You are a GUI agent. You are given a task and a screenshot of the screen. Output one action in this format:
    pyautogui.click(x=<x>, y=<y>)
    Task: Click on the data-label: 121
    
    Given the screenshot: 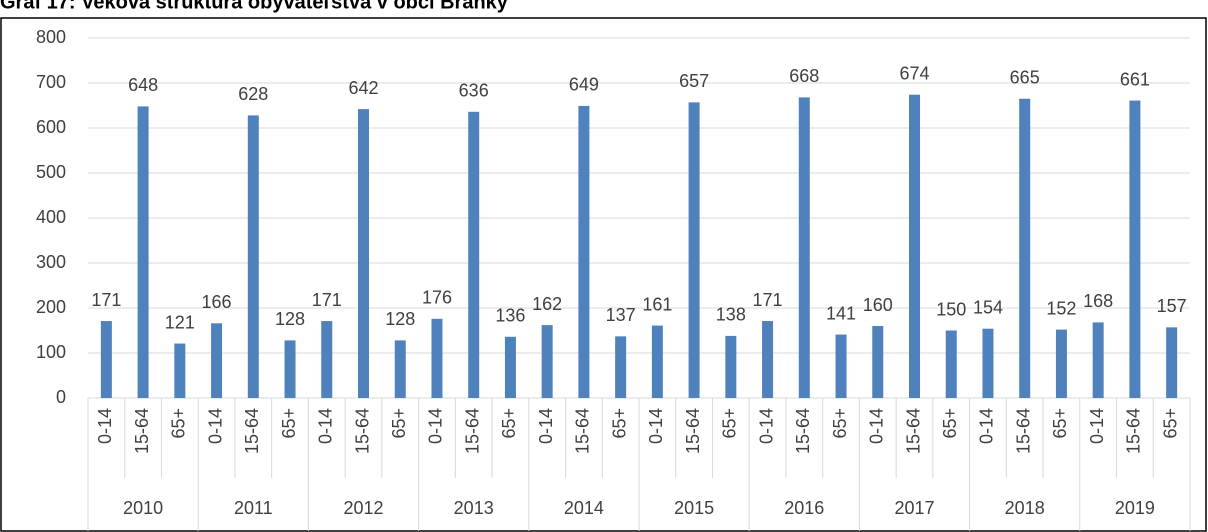 What is the action you would take?
    pyautogui.click(x=180, y=322)
    